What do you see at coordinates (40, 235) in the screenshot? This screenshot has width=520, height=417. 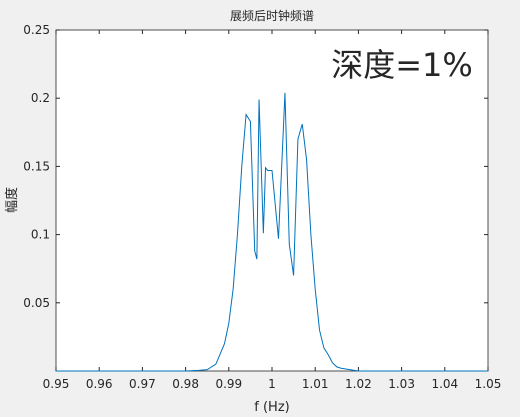 I see `y-tick-label: 0.1` at bounding box center [40, 235].